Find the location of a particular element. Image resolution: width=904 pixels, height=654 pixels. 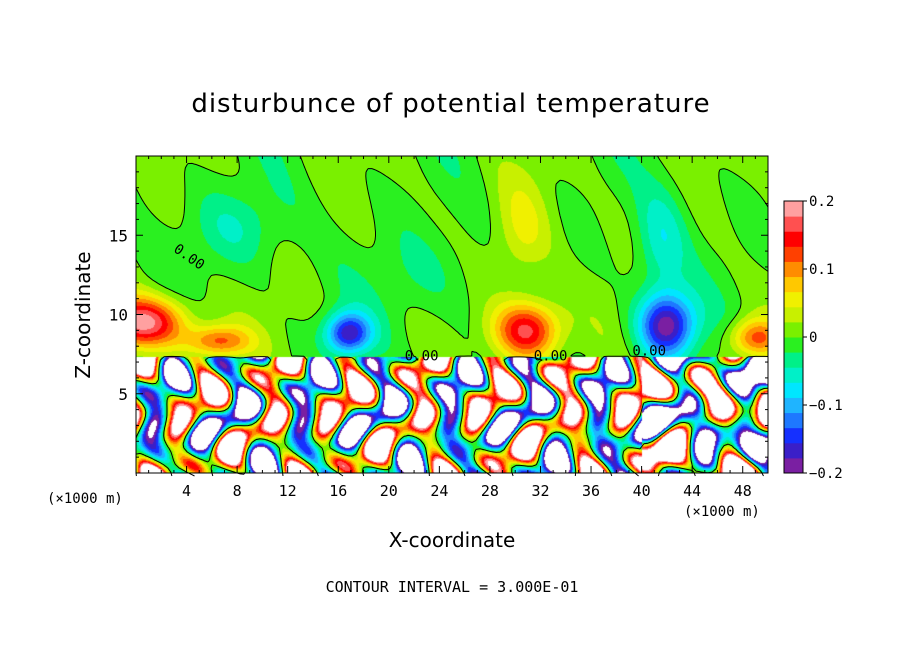

colorbar-tick-label: 0 is located at coordinates (813, 338).